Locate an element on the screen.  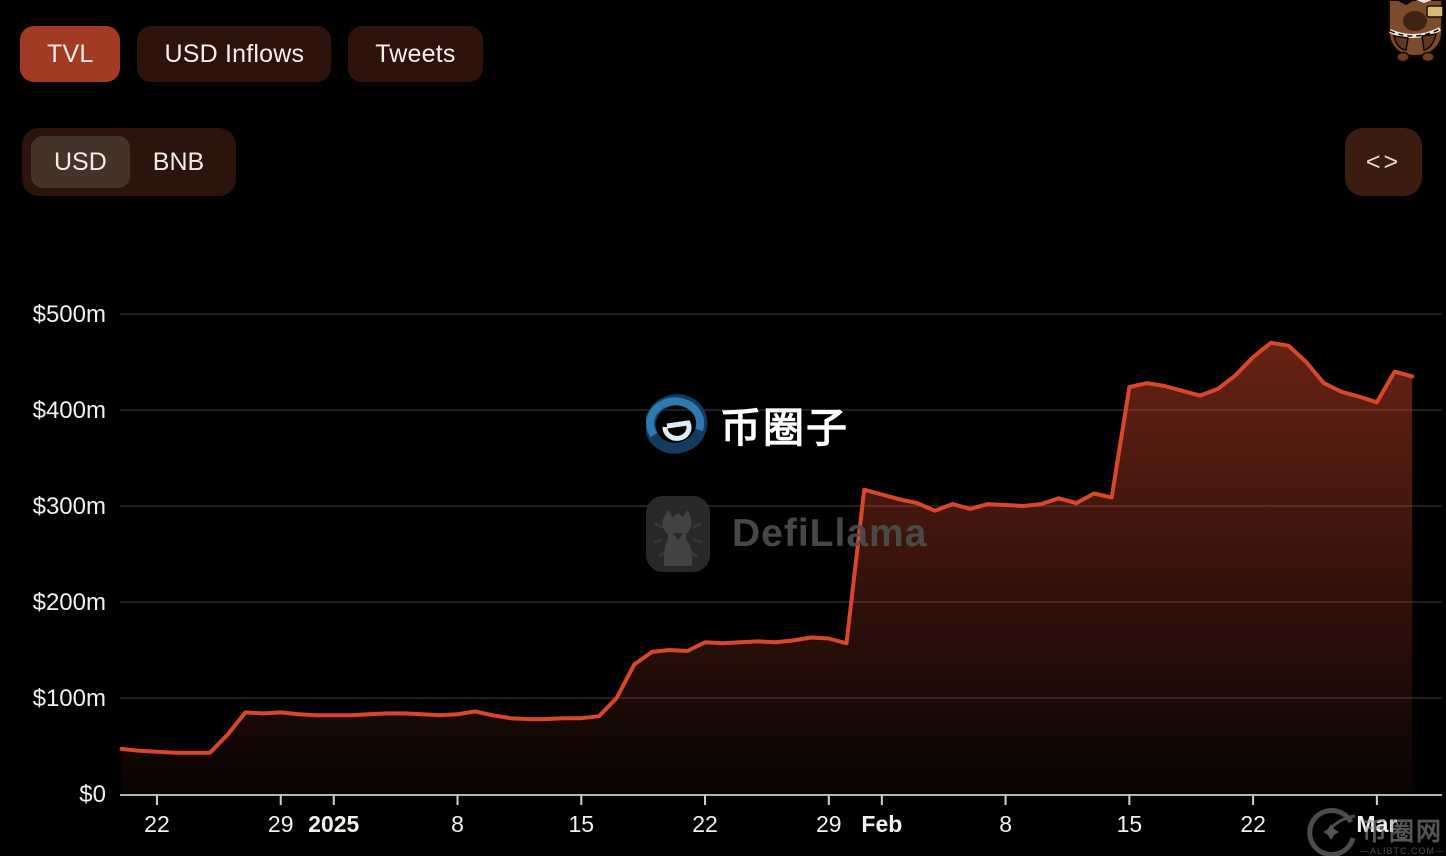
corner-watermark-subtext: —ALIBTC.COM— is located at coordinates (1402, 851).